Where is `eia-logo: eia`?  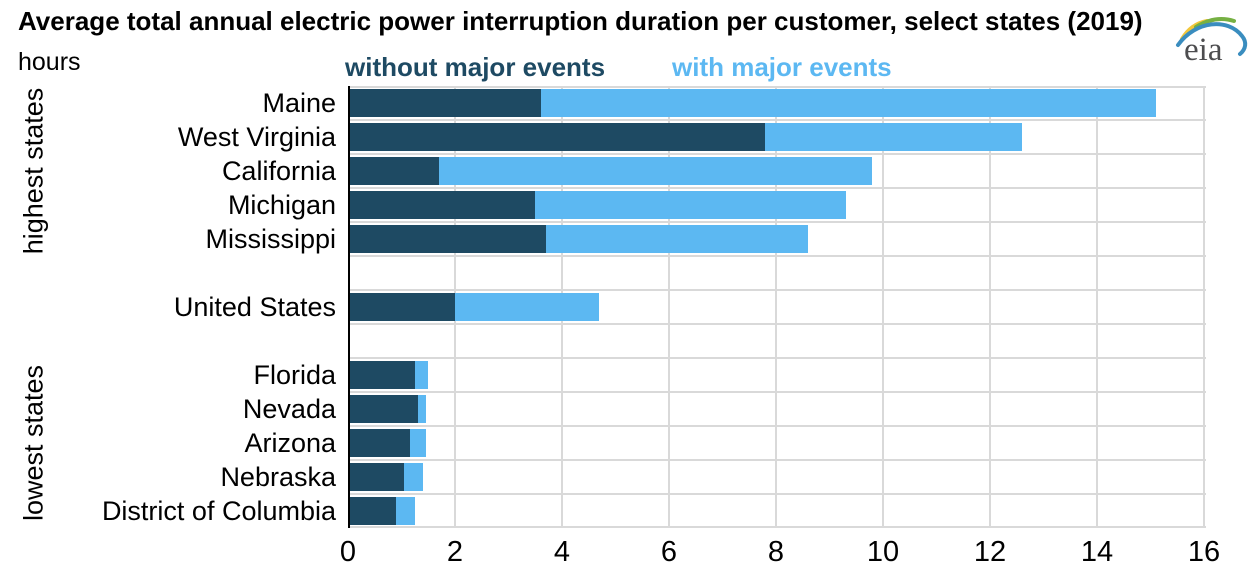
eia-logo: eia is located at coordinates (1212, 42).